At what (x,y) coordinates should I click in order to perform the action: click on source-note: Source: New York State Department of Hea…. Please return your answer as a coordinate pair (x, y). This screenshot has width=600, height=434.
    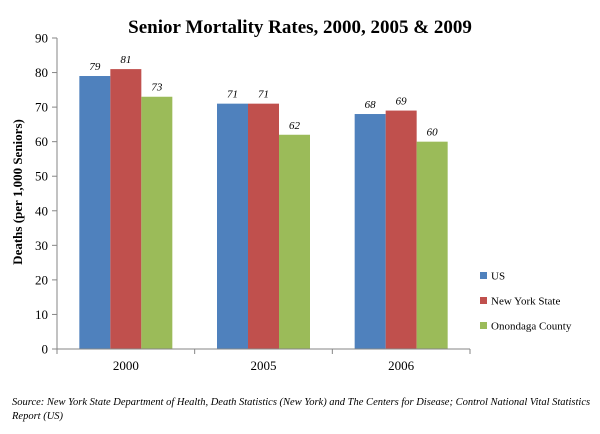
    Looking at the image, I should click on (301, 409).